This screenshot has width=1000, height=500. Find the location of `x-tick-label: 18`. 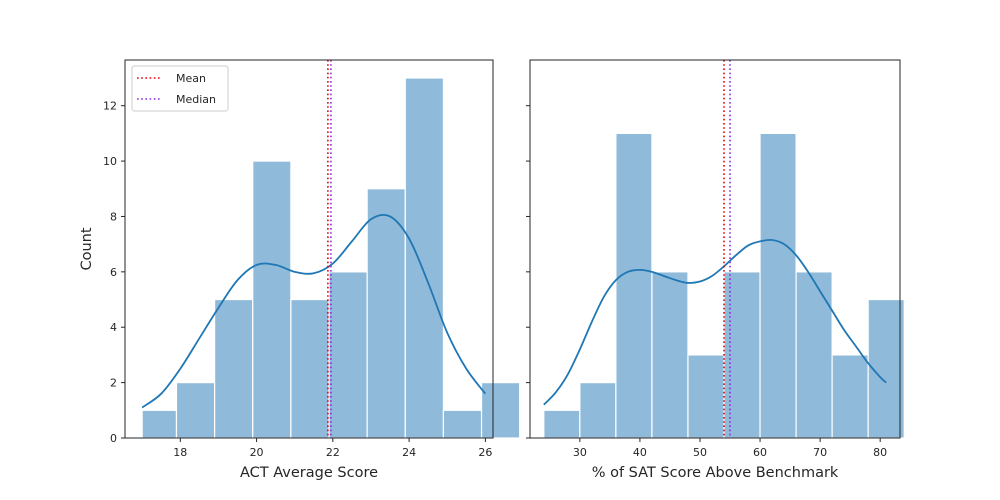

x-tick-label: 18 is located at coordinates (180, 452).